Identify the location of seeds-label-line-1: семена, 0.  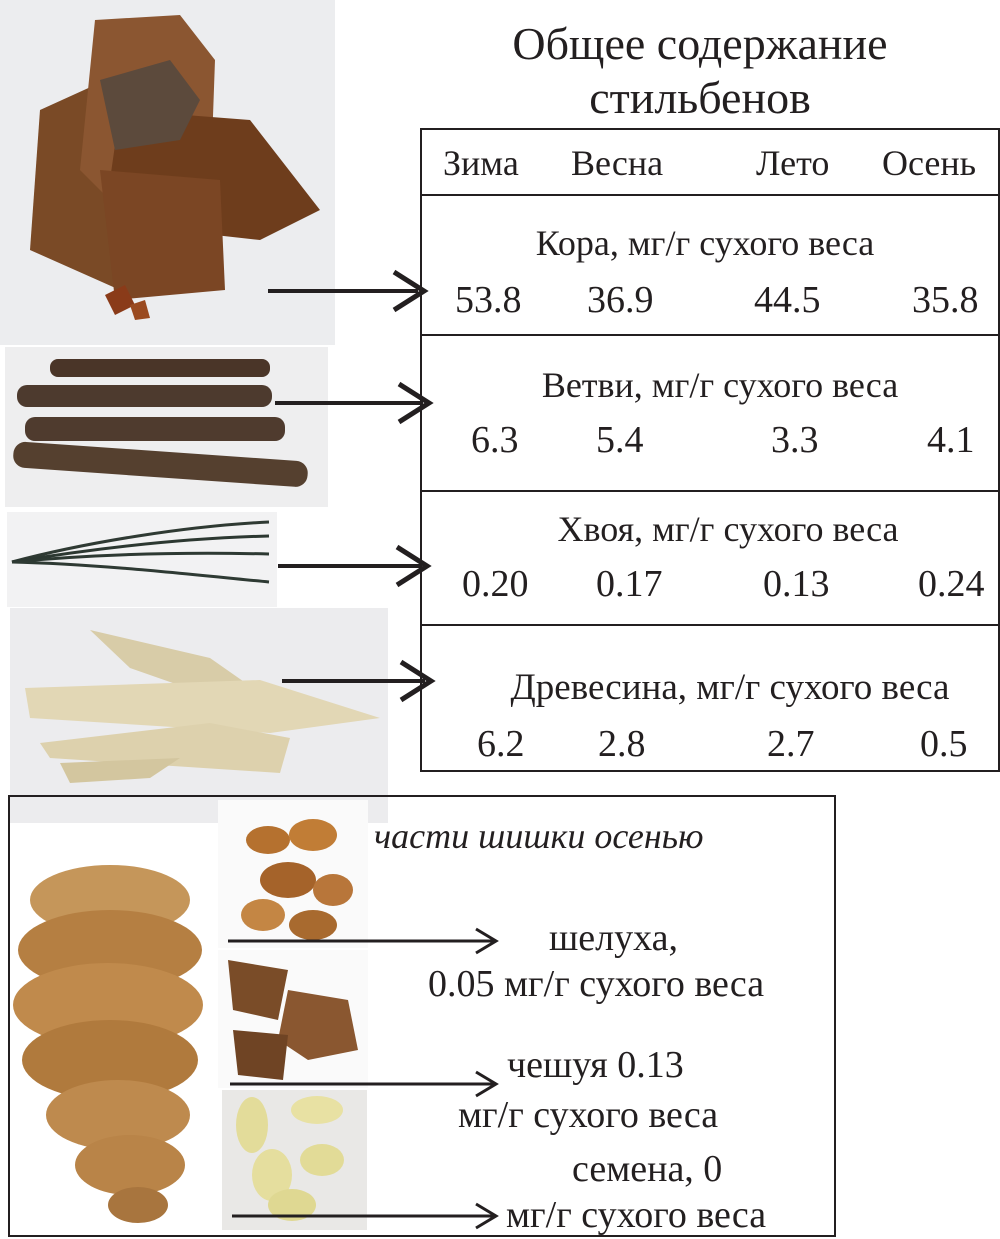
(647, 1169).